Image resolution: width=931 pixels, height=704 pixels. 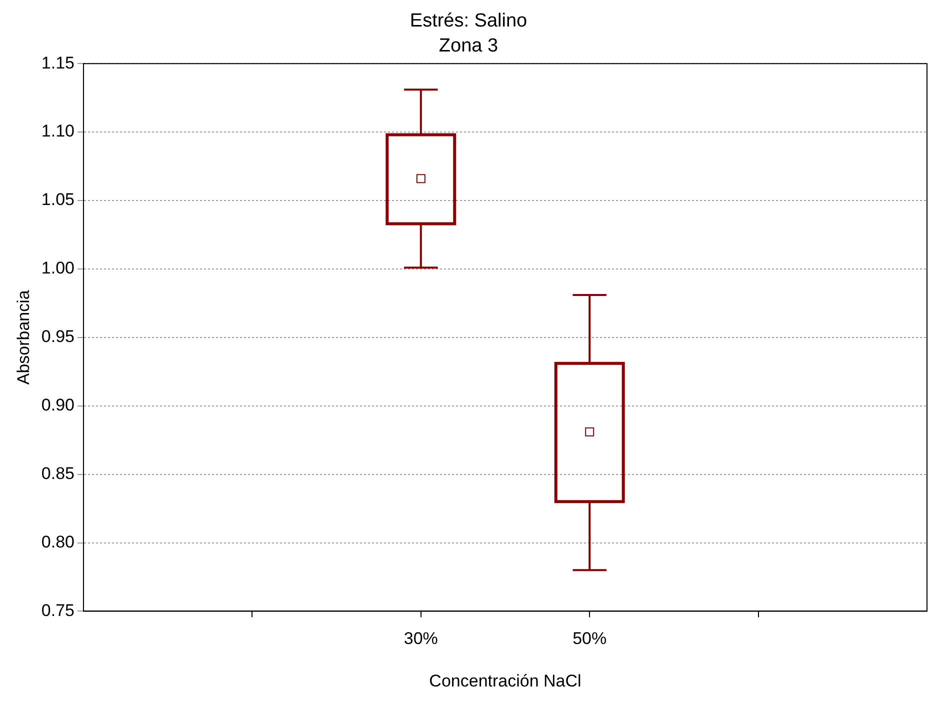 I want to click on y-tick-label: 1.05, so click(x=57, y=200).